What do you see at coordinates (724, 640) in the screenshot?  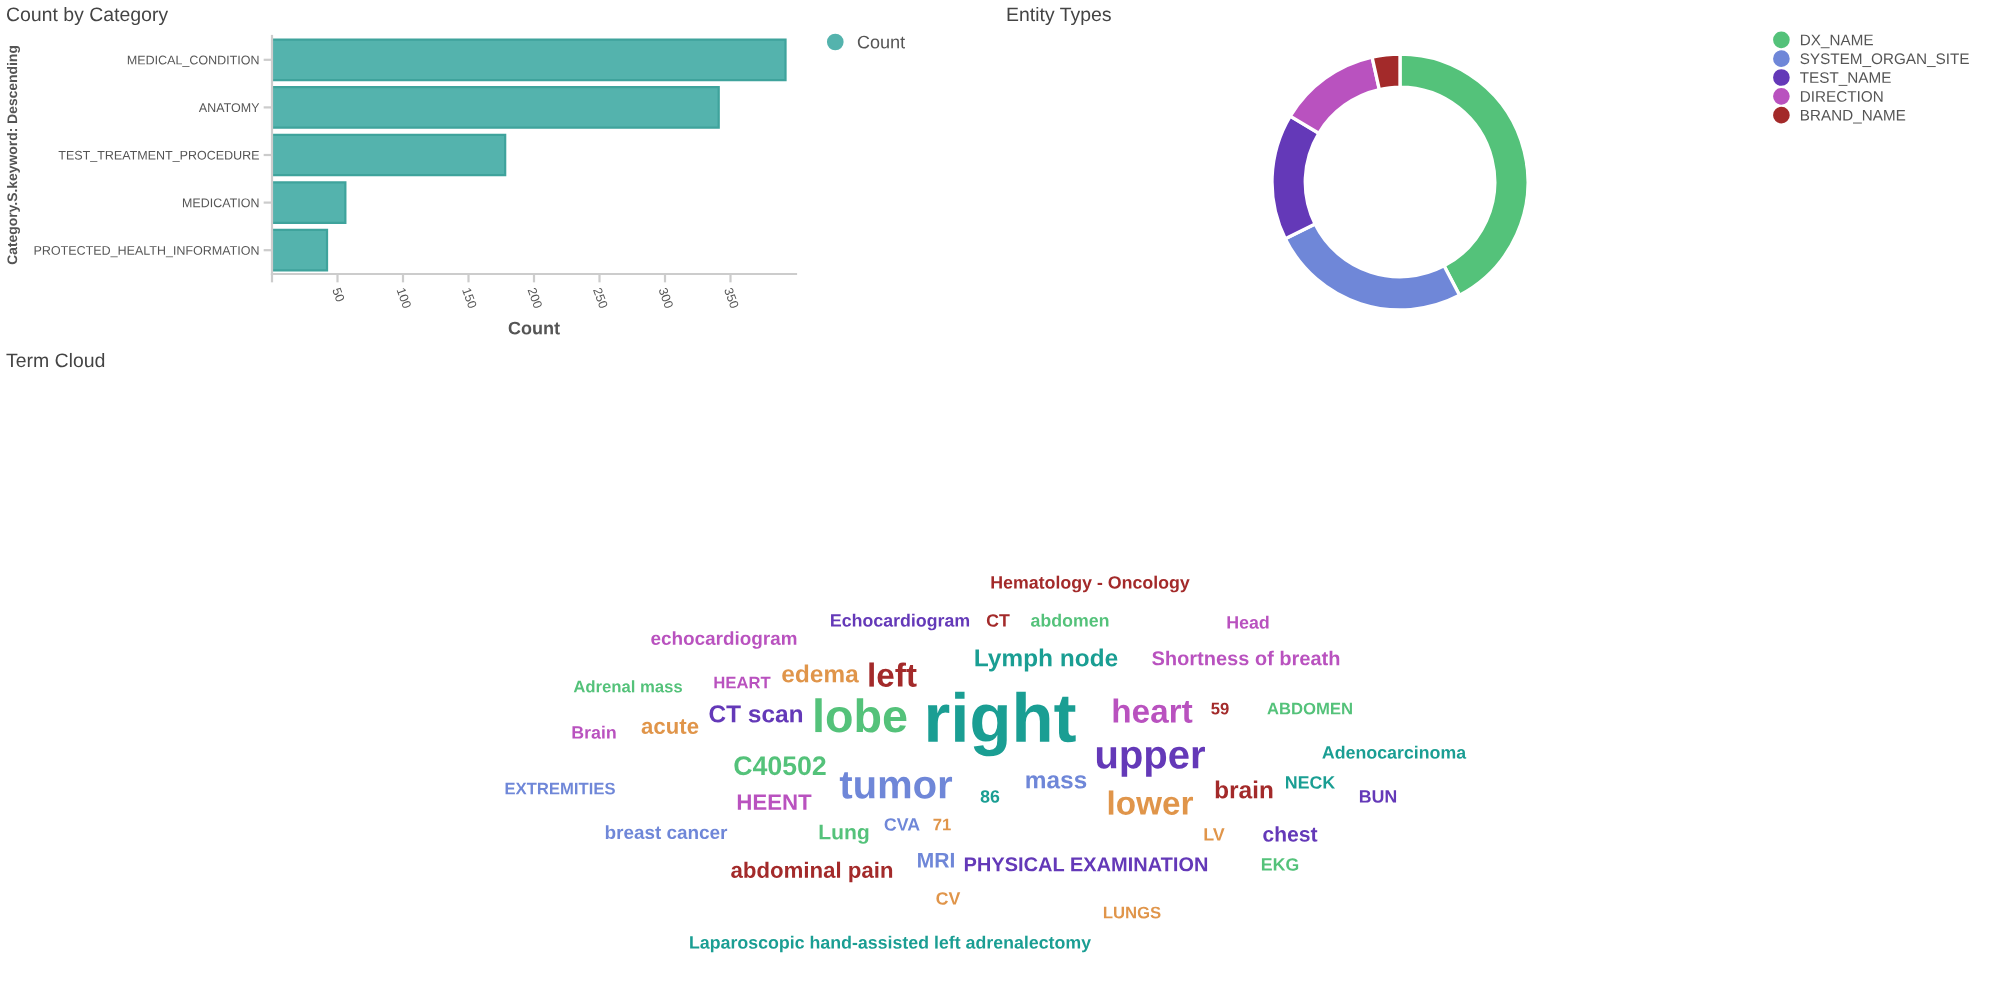 I see `category-label: echocardiogram` at bounding box center [724, 640].